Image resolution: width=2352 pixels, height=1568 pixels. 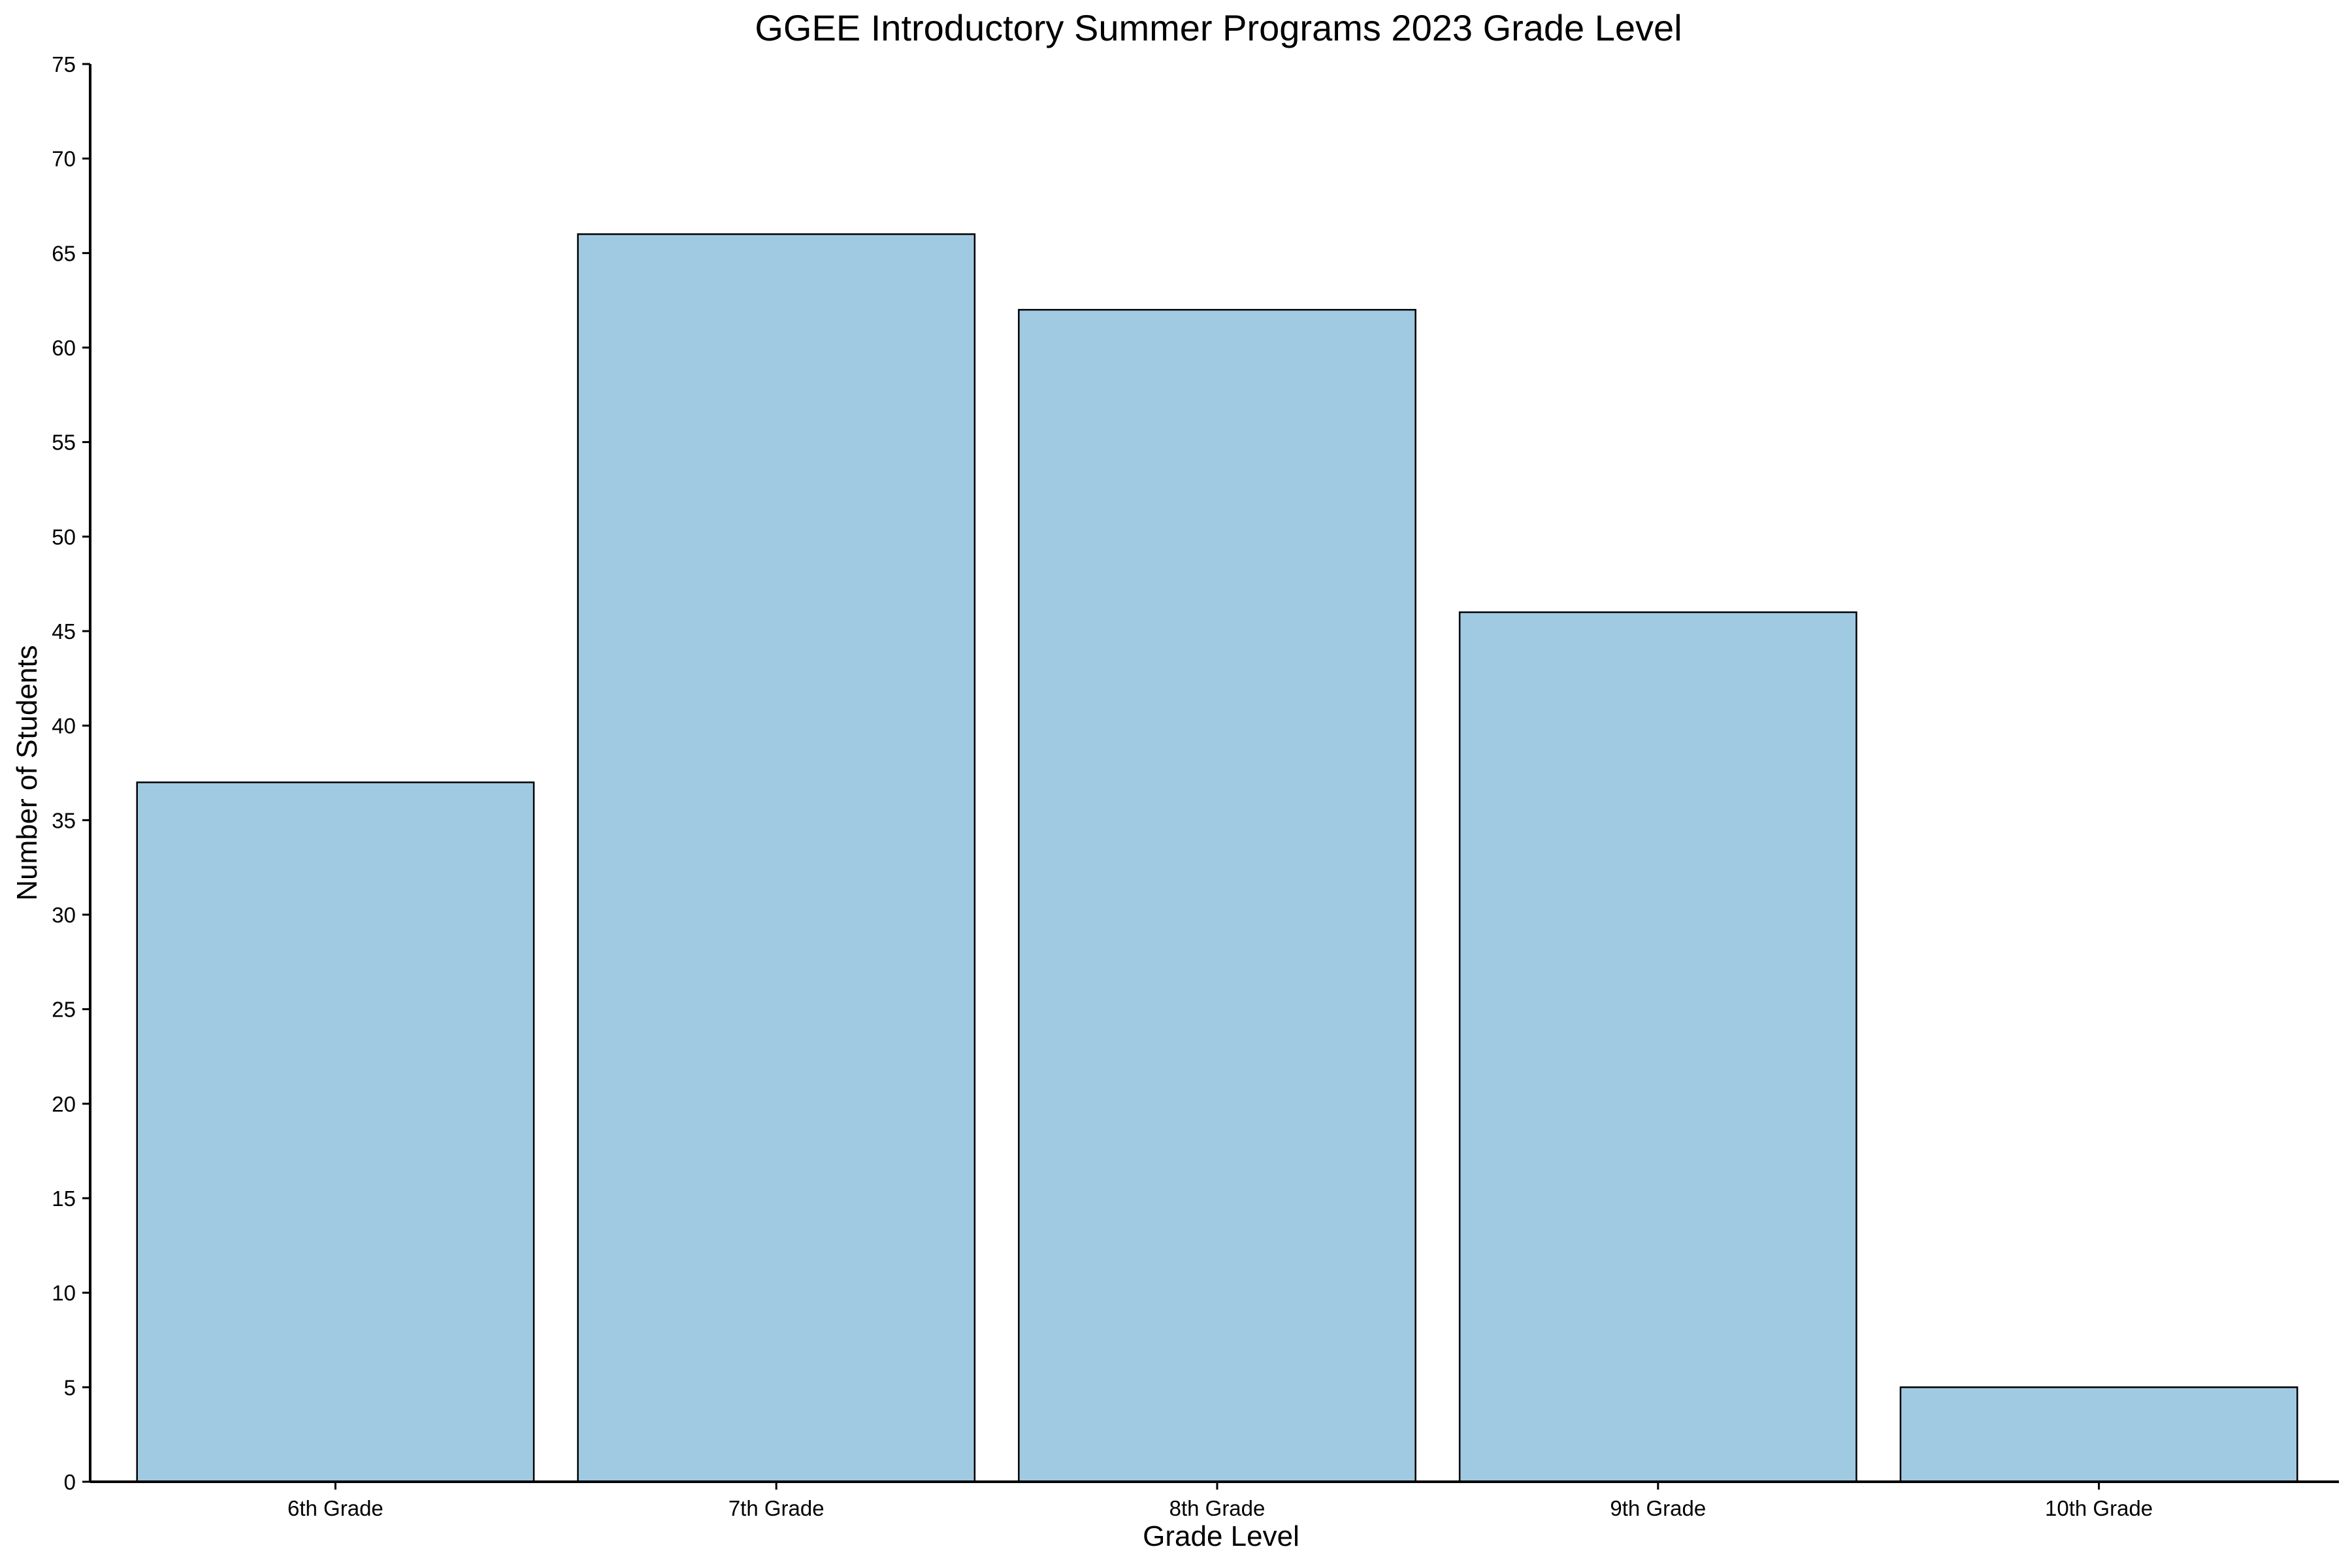 What do you see at coordinates (64, 348) in the screenshot?
I see `y-tick-label: 60` at bounding box center [64, 348].